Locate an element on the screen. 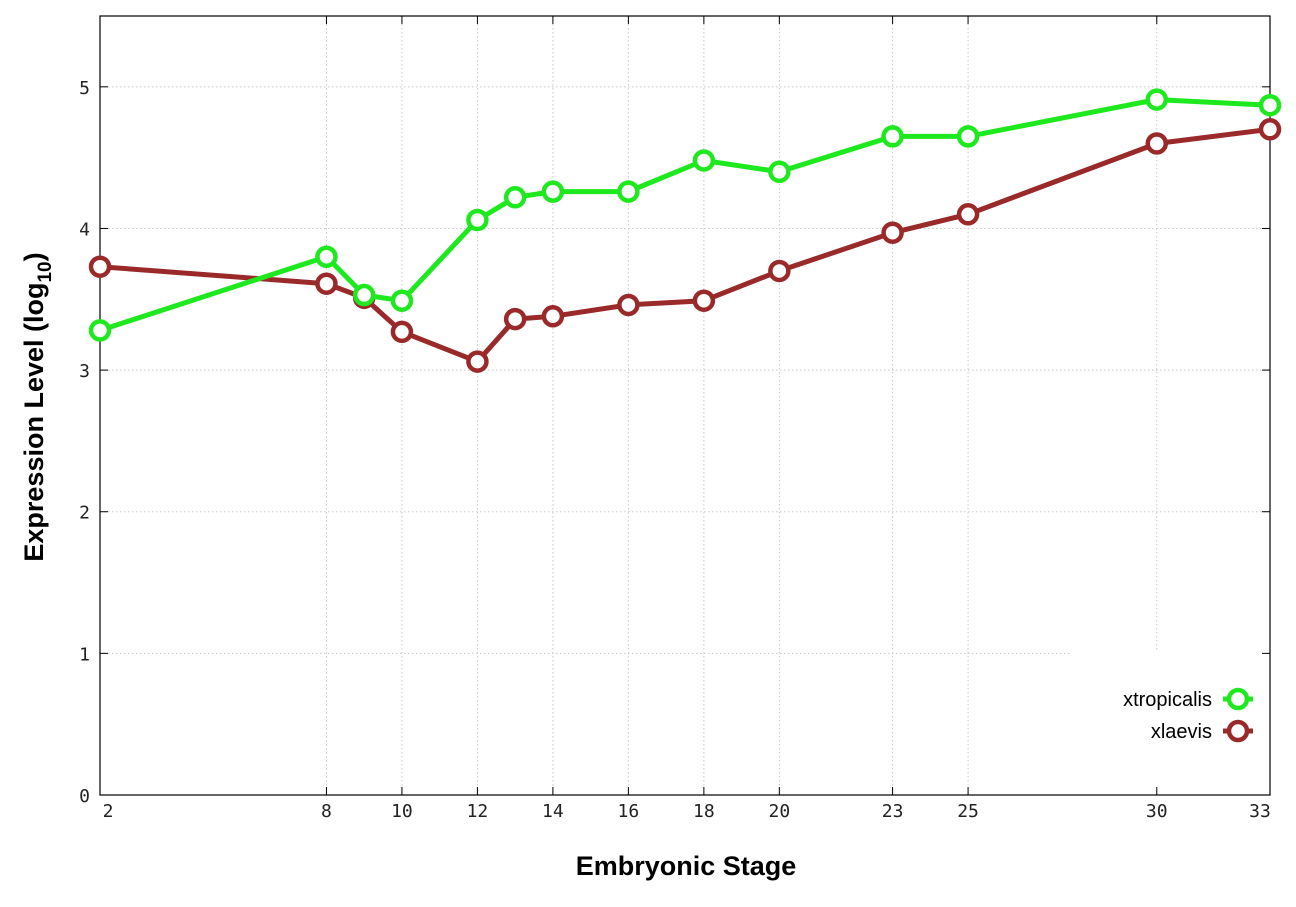 The height and width of the screenshot is (907, 1296). y-axis-title-main: Expression Level (log is located at coordinates (34, 422).